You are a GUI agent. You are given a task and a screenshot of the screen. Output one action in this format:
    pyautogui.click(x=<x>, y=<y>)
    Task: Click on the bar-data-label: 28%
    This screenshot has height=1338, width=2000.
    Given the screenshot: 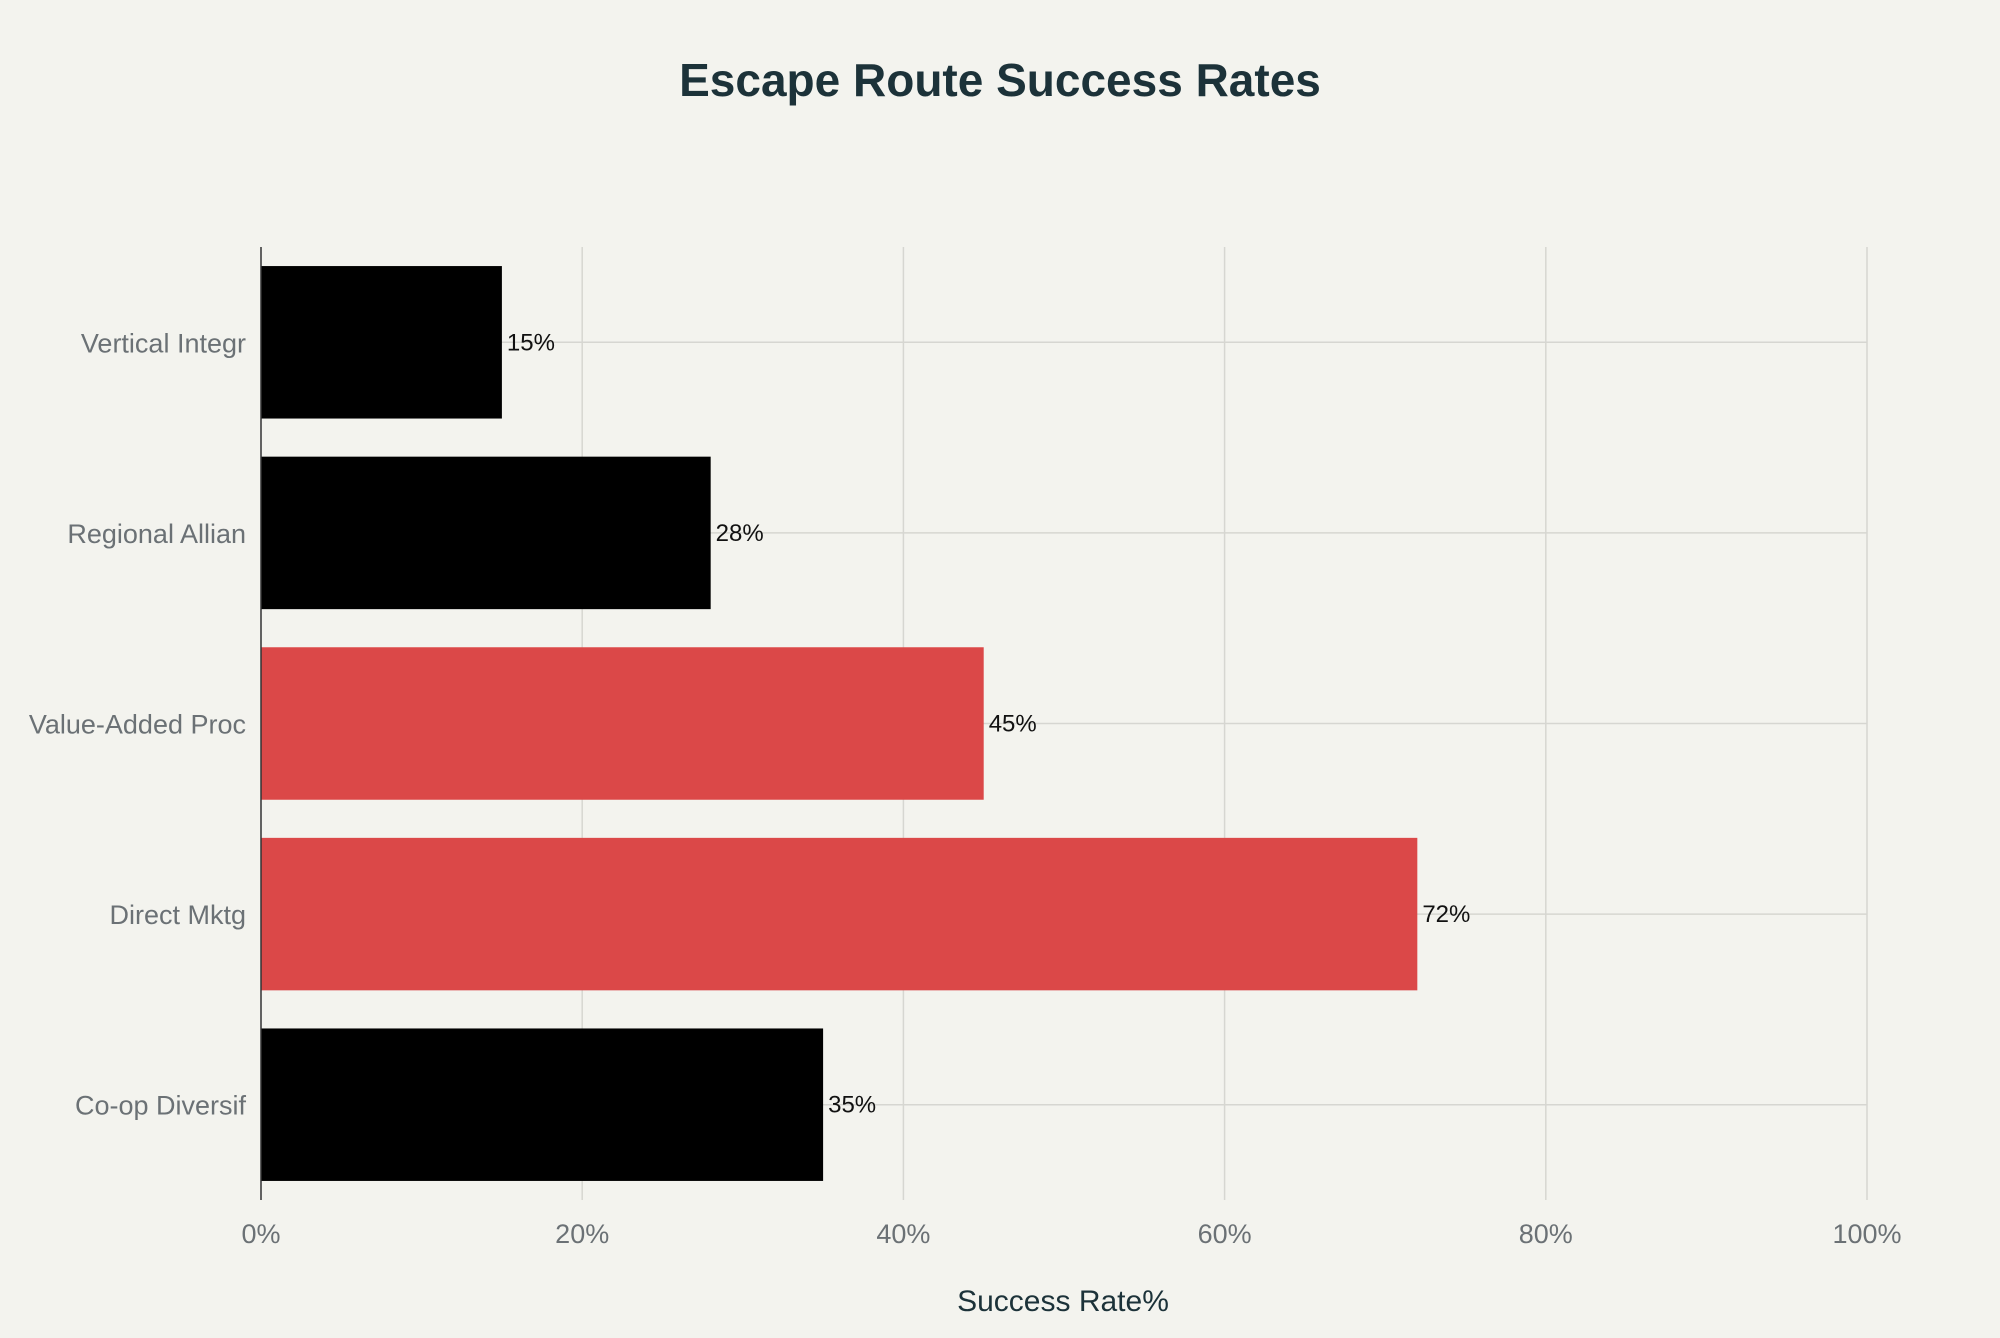 What is the action you would take?
    pyautogui.click(x=740, y=533)
    